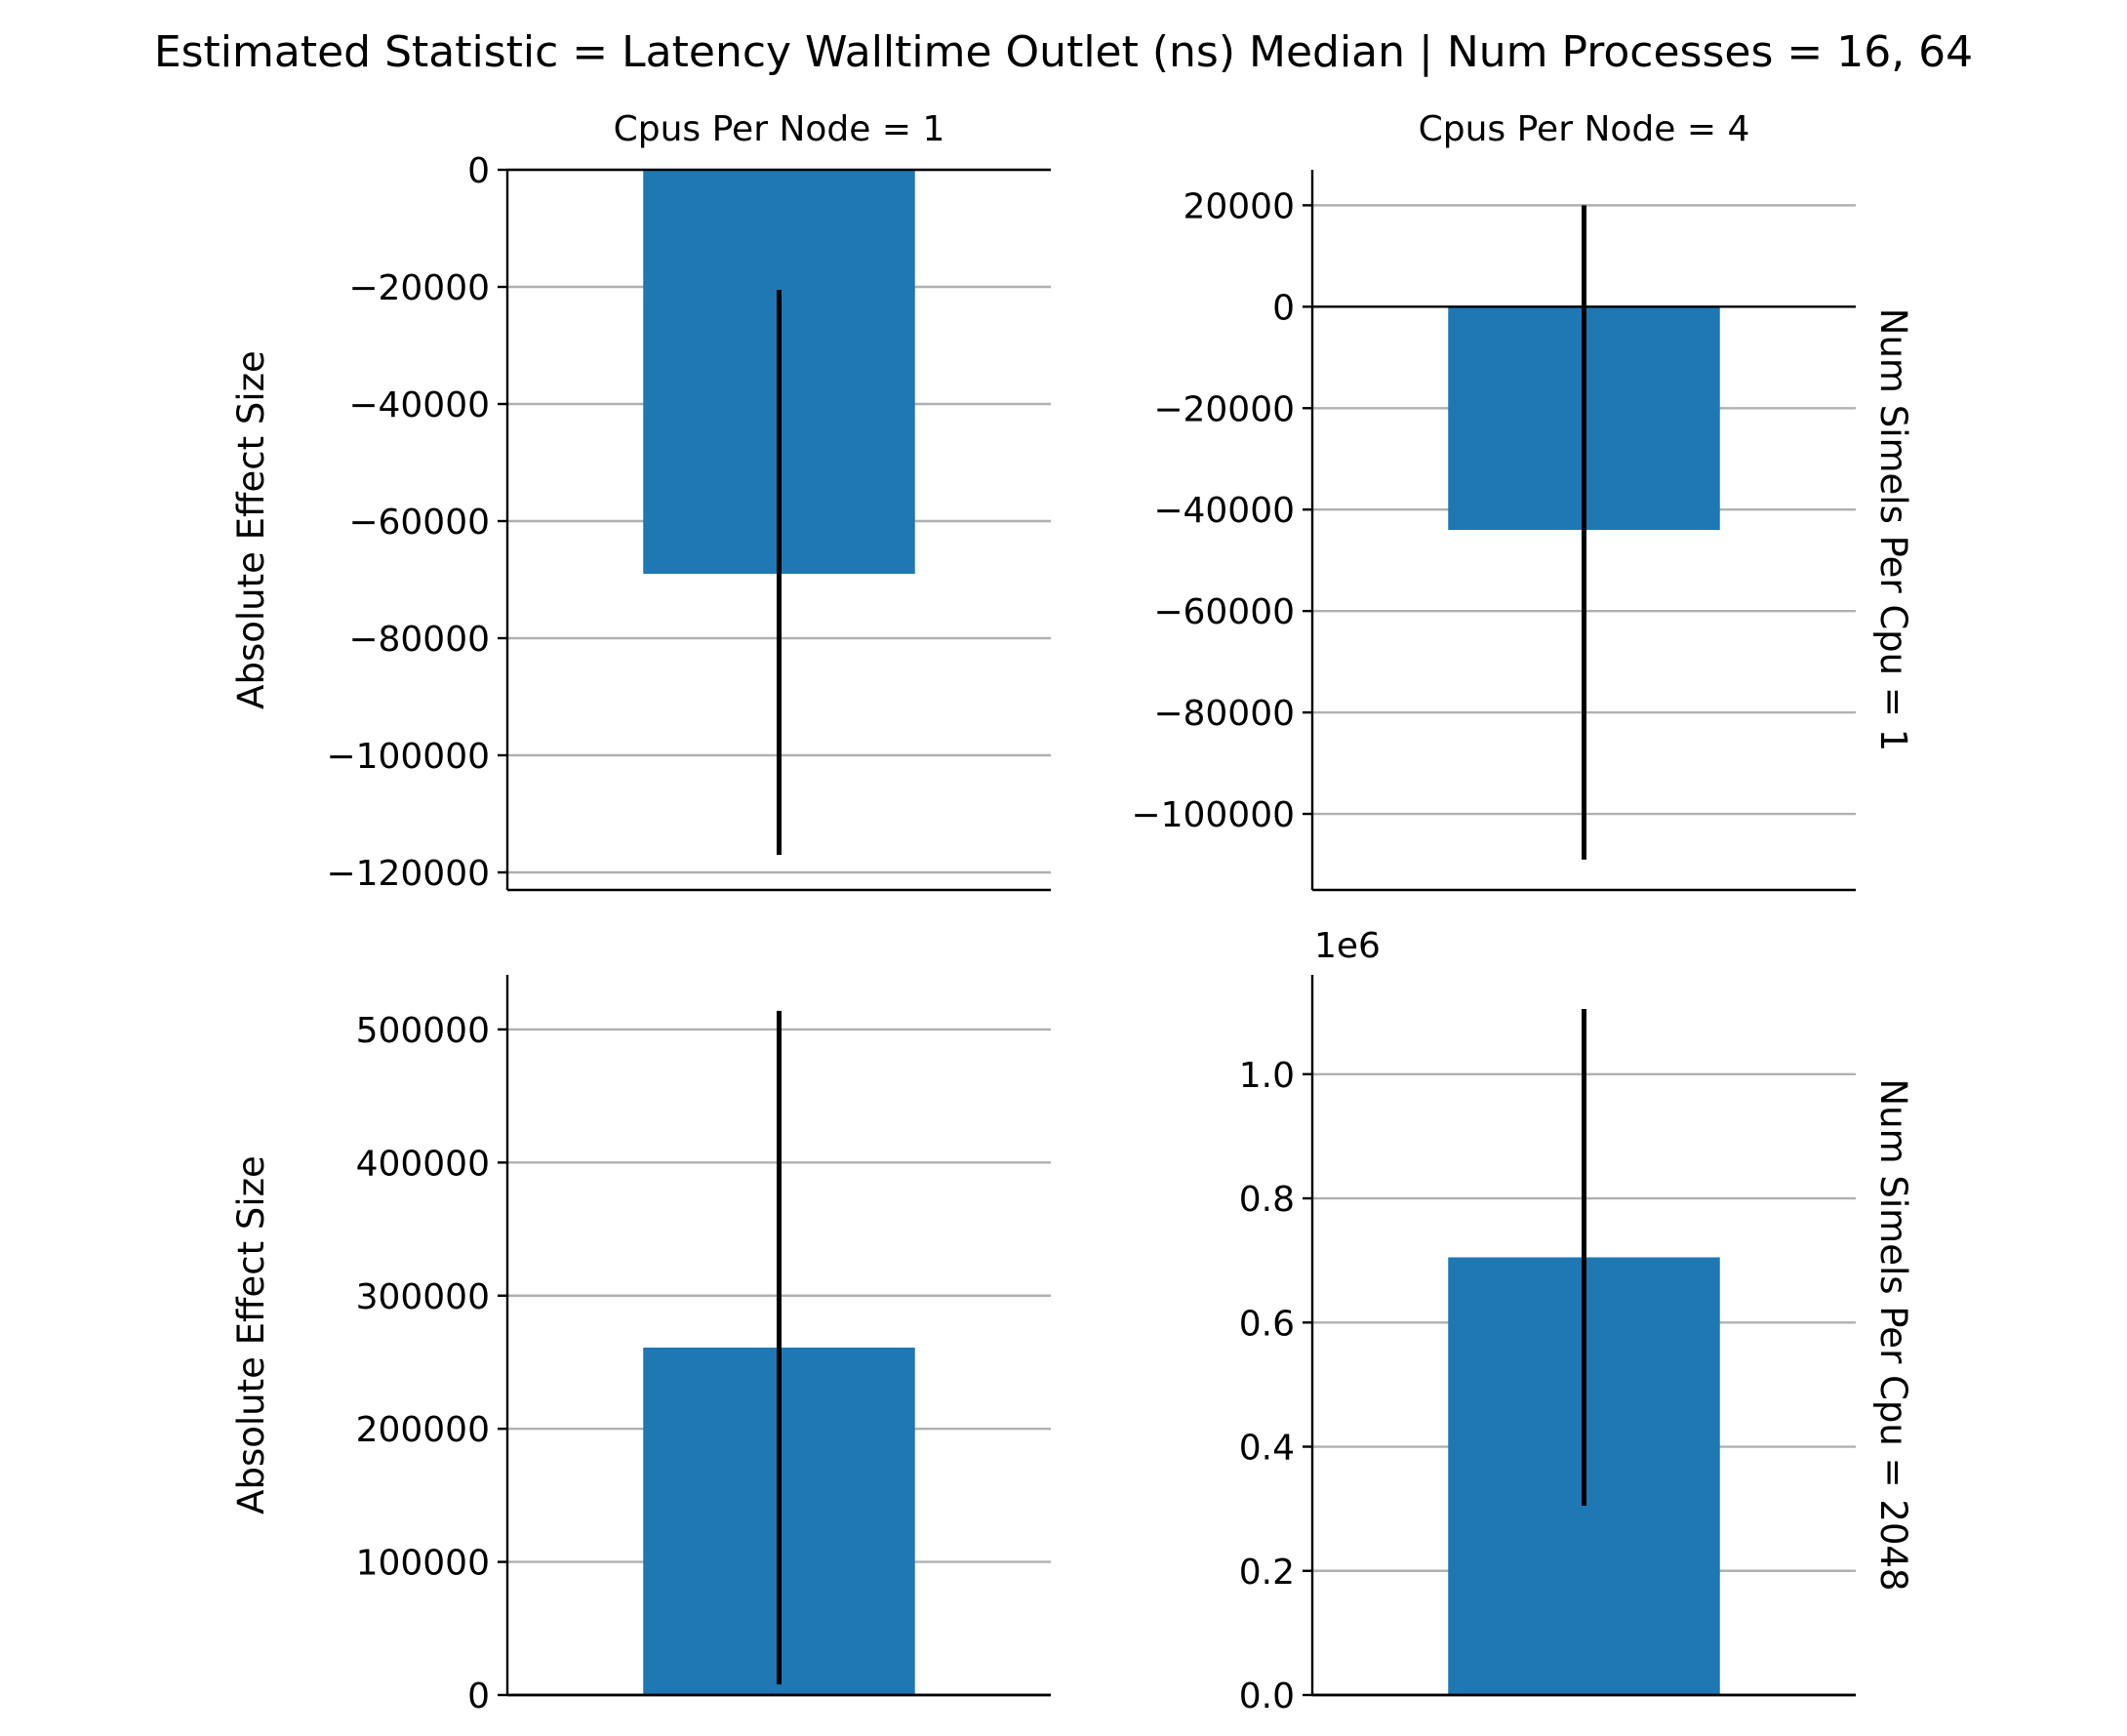 This screenshot has width=2127, height=1736. I want to click on y-tick-label: 0.0, so click(1267, 1696).